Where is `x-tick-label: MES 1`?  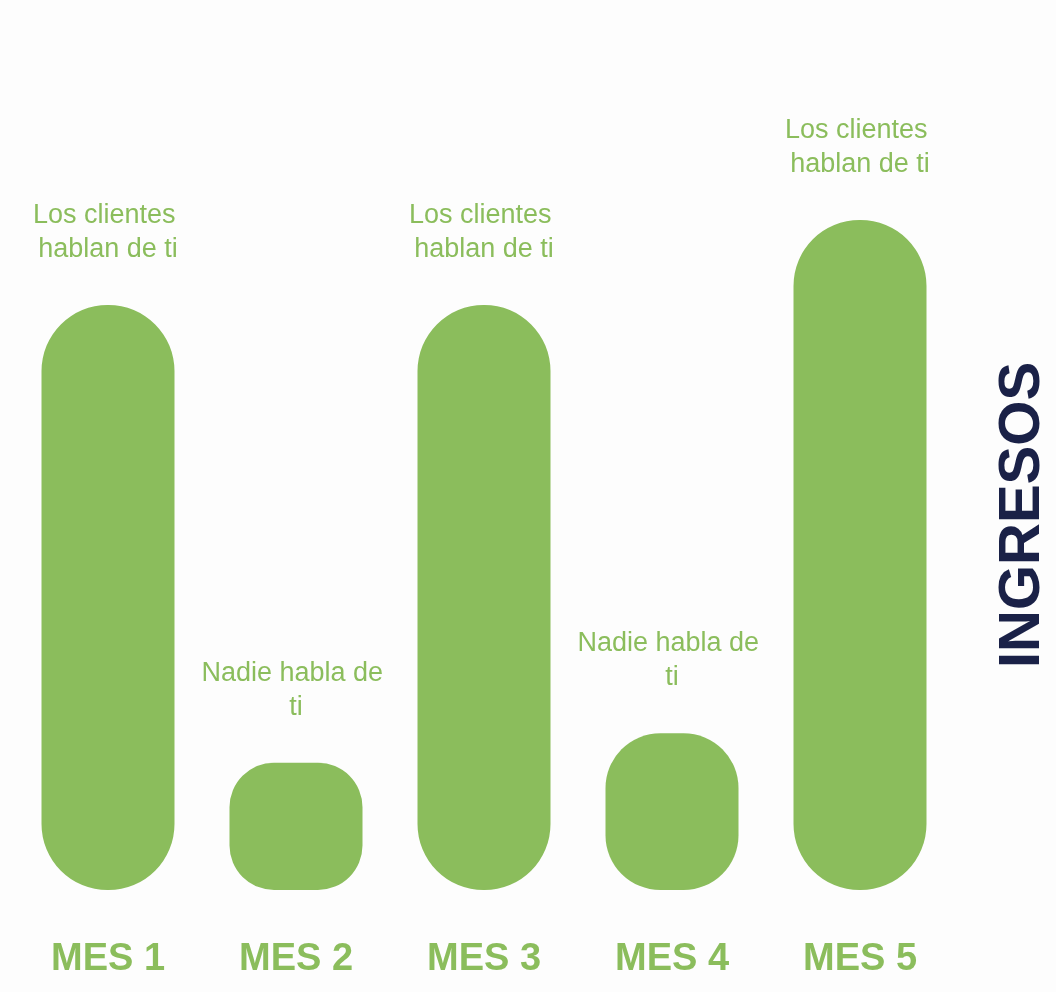 x-tick-label: MES 1 is located at coordinates (108, 957).